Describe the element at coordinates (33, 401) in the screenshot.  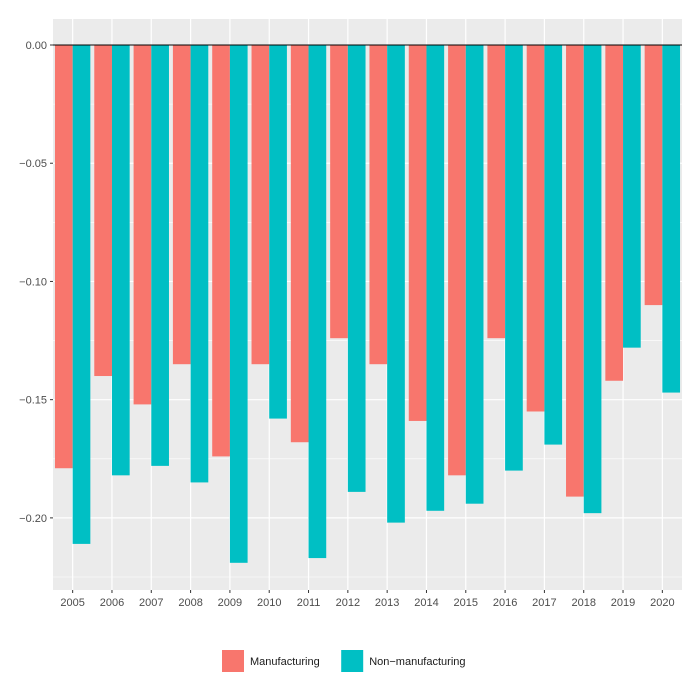
I see `y-tick-label: −0.15` at that location.